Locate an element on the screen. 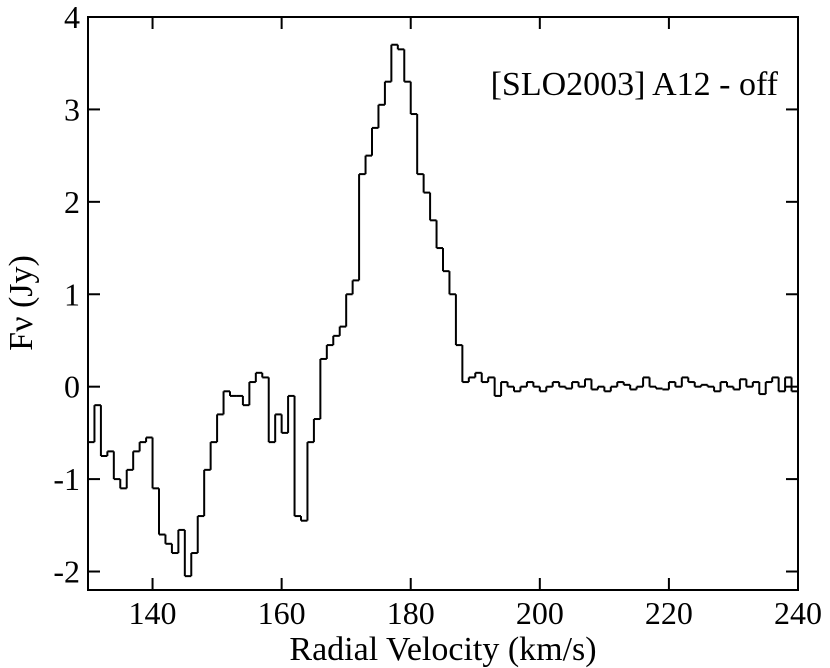 This screenshot has width=830, height=668. y-tick-label: 0 is located at coordinates (72, 387).